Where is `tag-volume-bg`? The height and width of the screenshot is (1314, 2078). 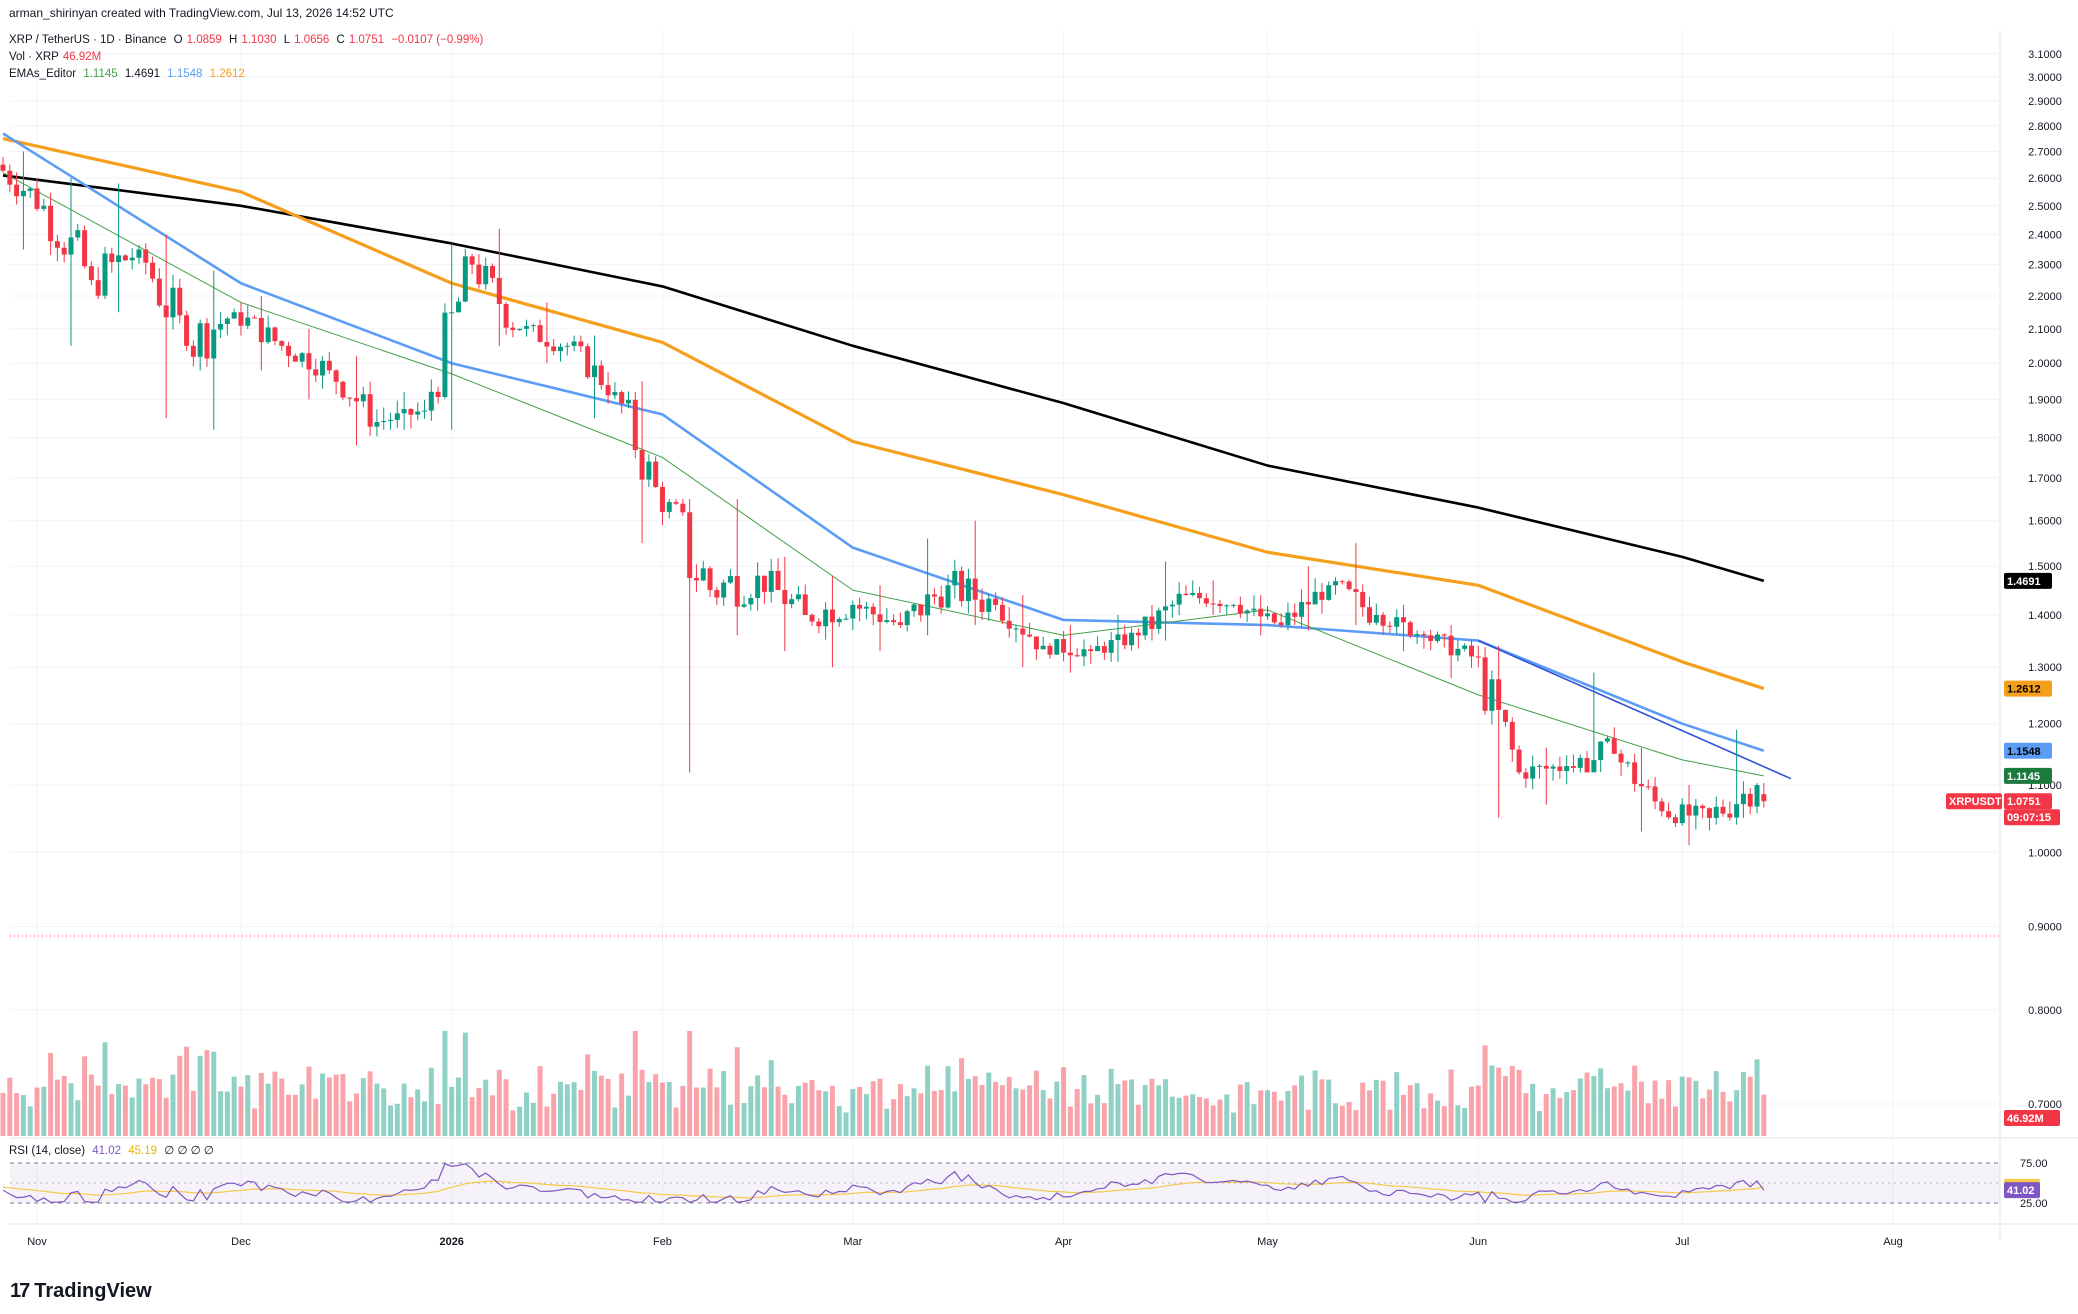 tag-volume-bg is located at coordinates (2032, 1118).